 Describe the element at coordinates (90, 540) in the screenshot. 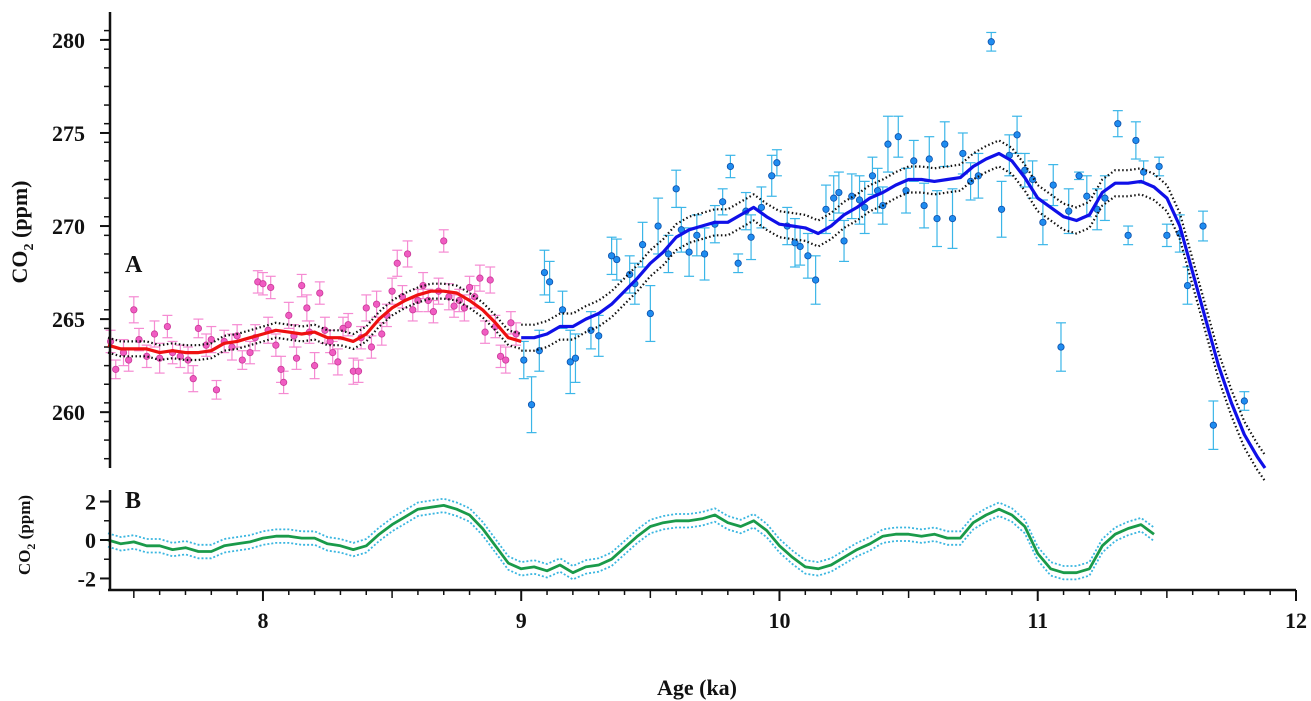

I see `ytick-b-label: 0` at that location.